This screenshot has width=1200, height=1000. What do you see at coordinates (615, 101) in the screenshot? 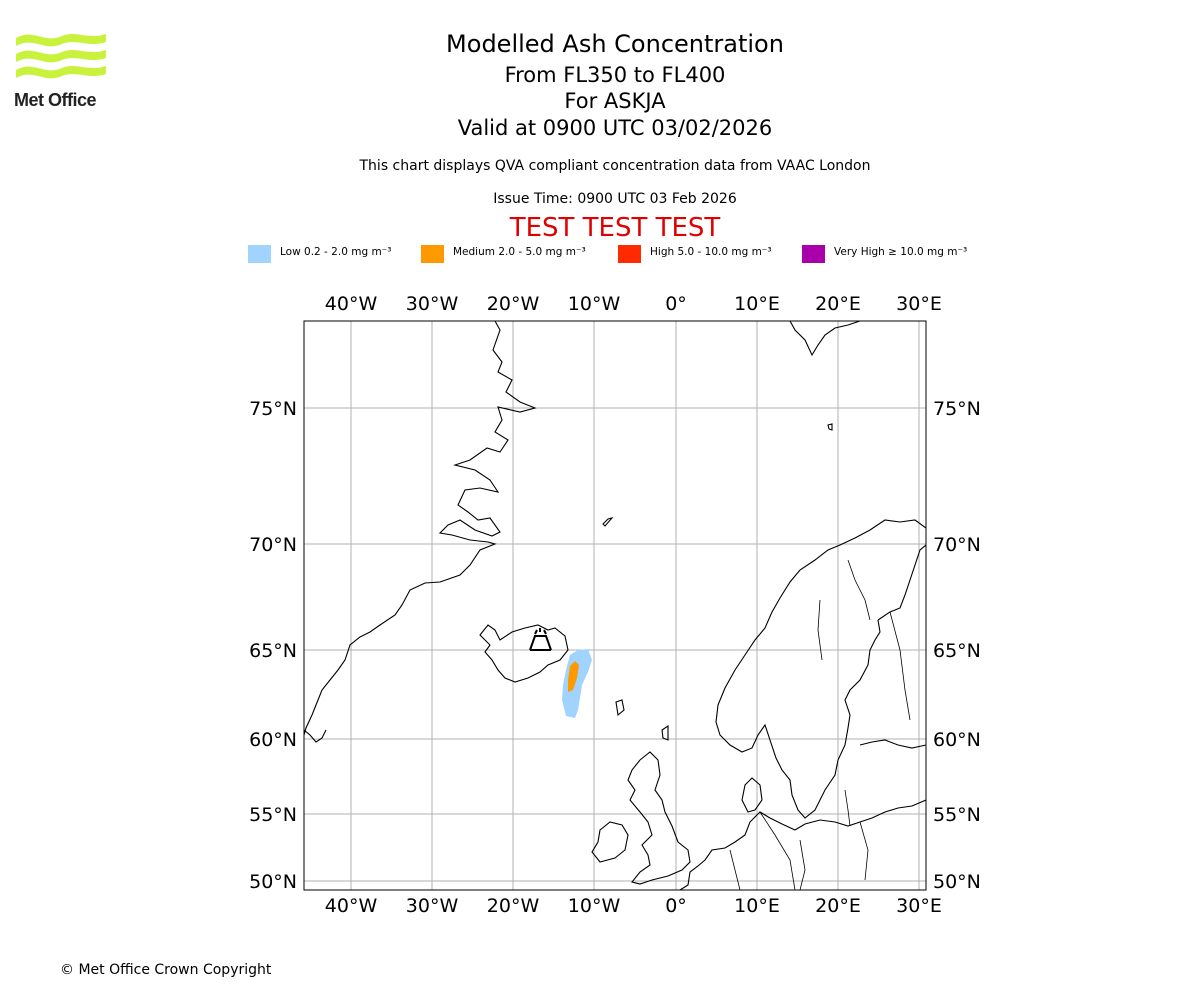
I see `volcano-name: For ASKJA` at bounding box center [615, 101].